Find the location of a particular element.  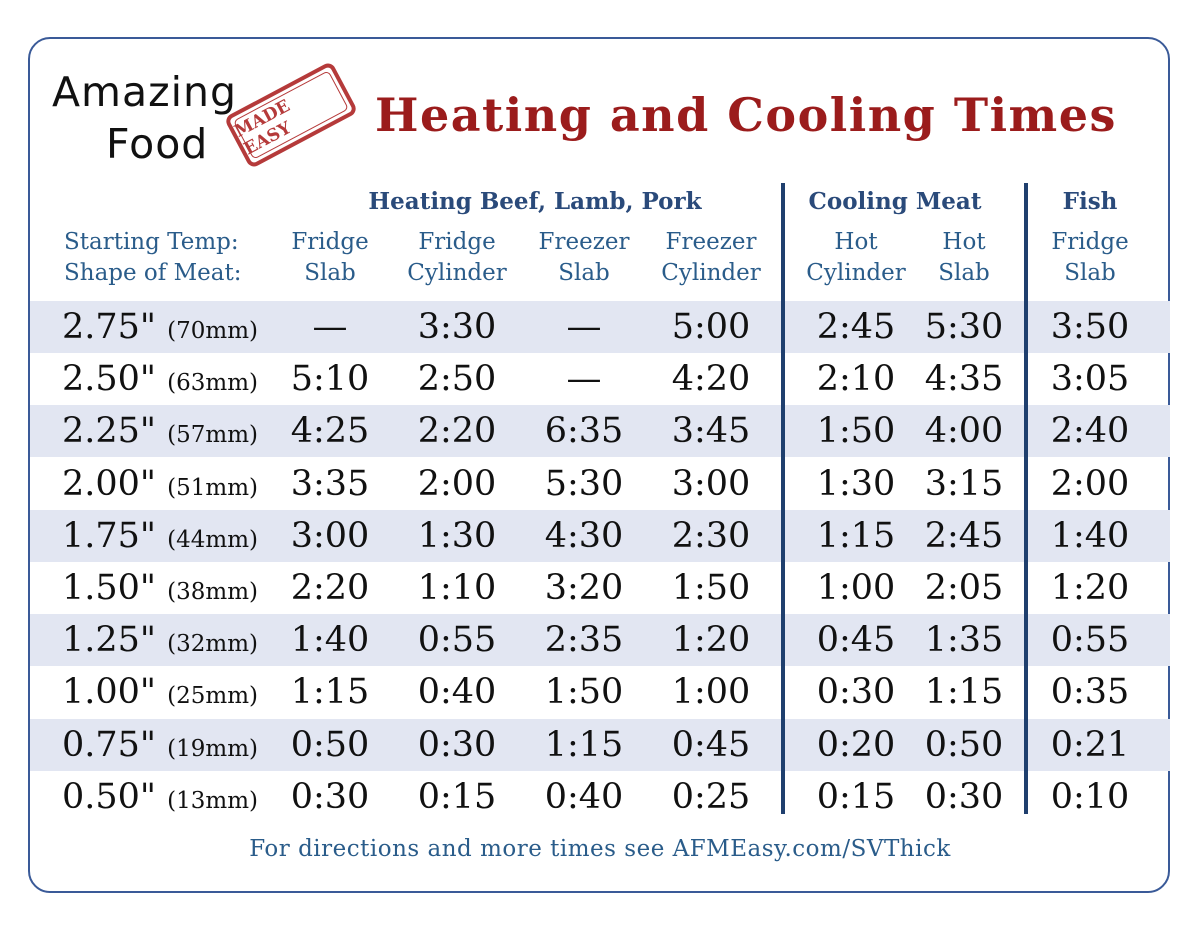

thickness-mm: (13mm) is located at coordinates (213, 800).